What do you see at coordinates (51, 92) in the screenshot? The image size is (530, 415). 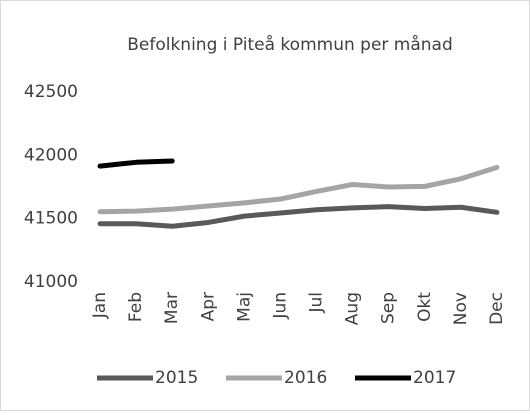 I see `y-tick-label: 42500` at bounding box center [51, 92].